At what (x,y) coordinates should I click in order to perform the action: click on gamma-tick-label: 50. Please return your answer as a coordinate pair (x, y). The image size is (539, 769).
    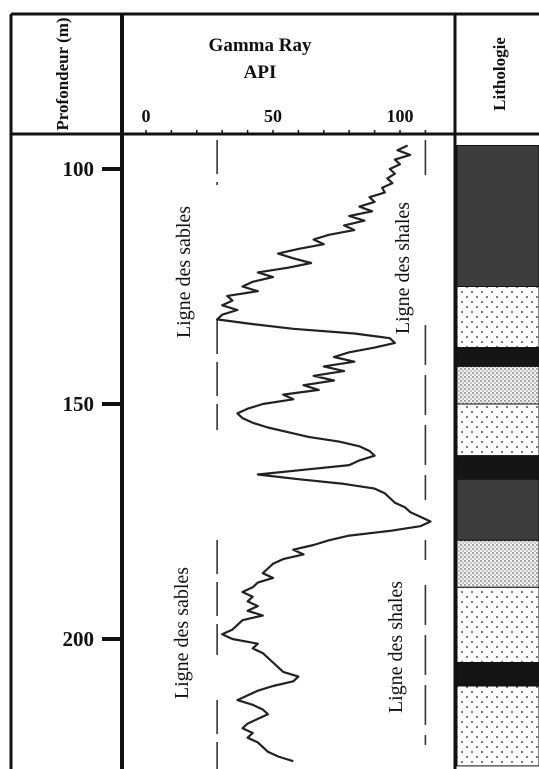
    Looking at the image, I should click on (273, 116).